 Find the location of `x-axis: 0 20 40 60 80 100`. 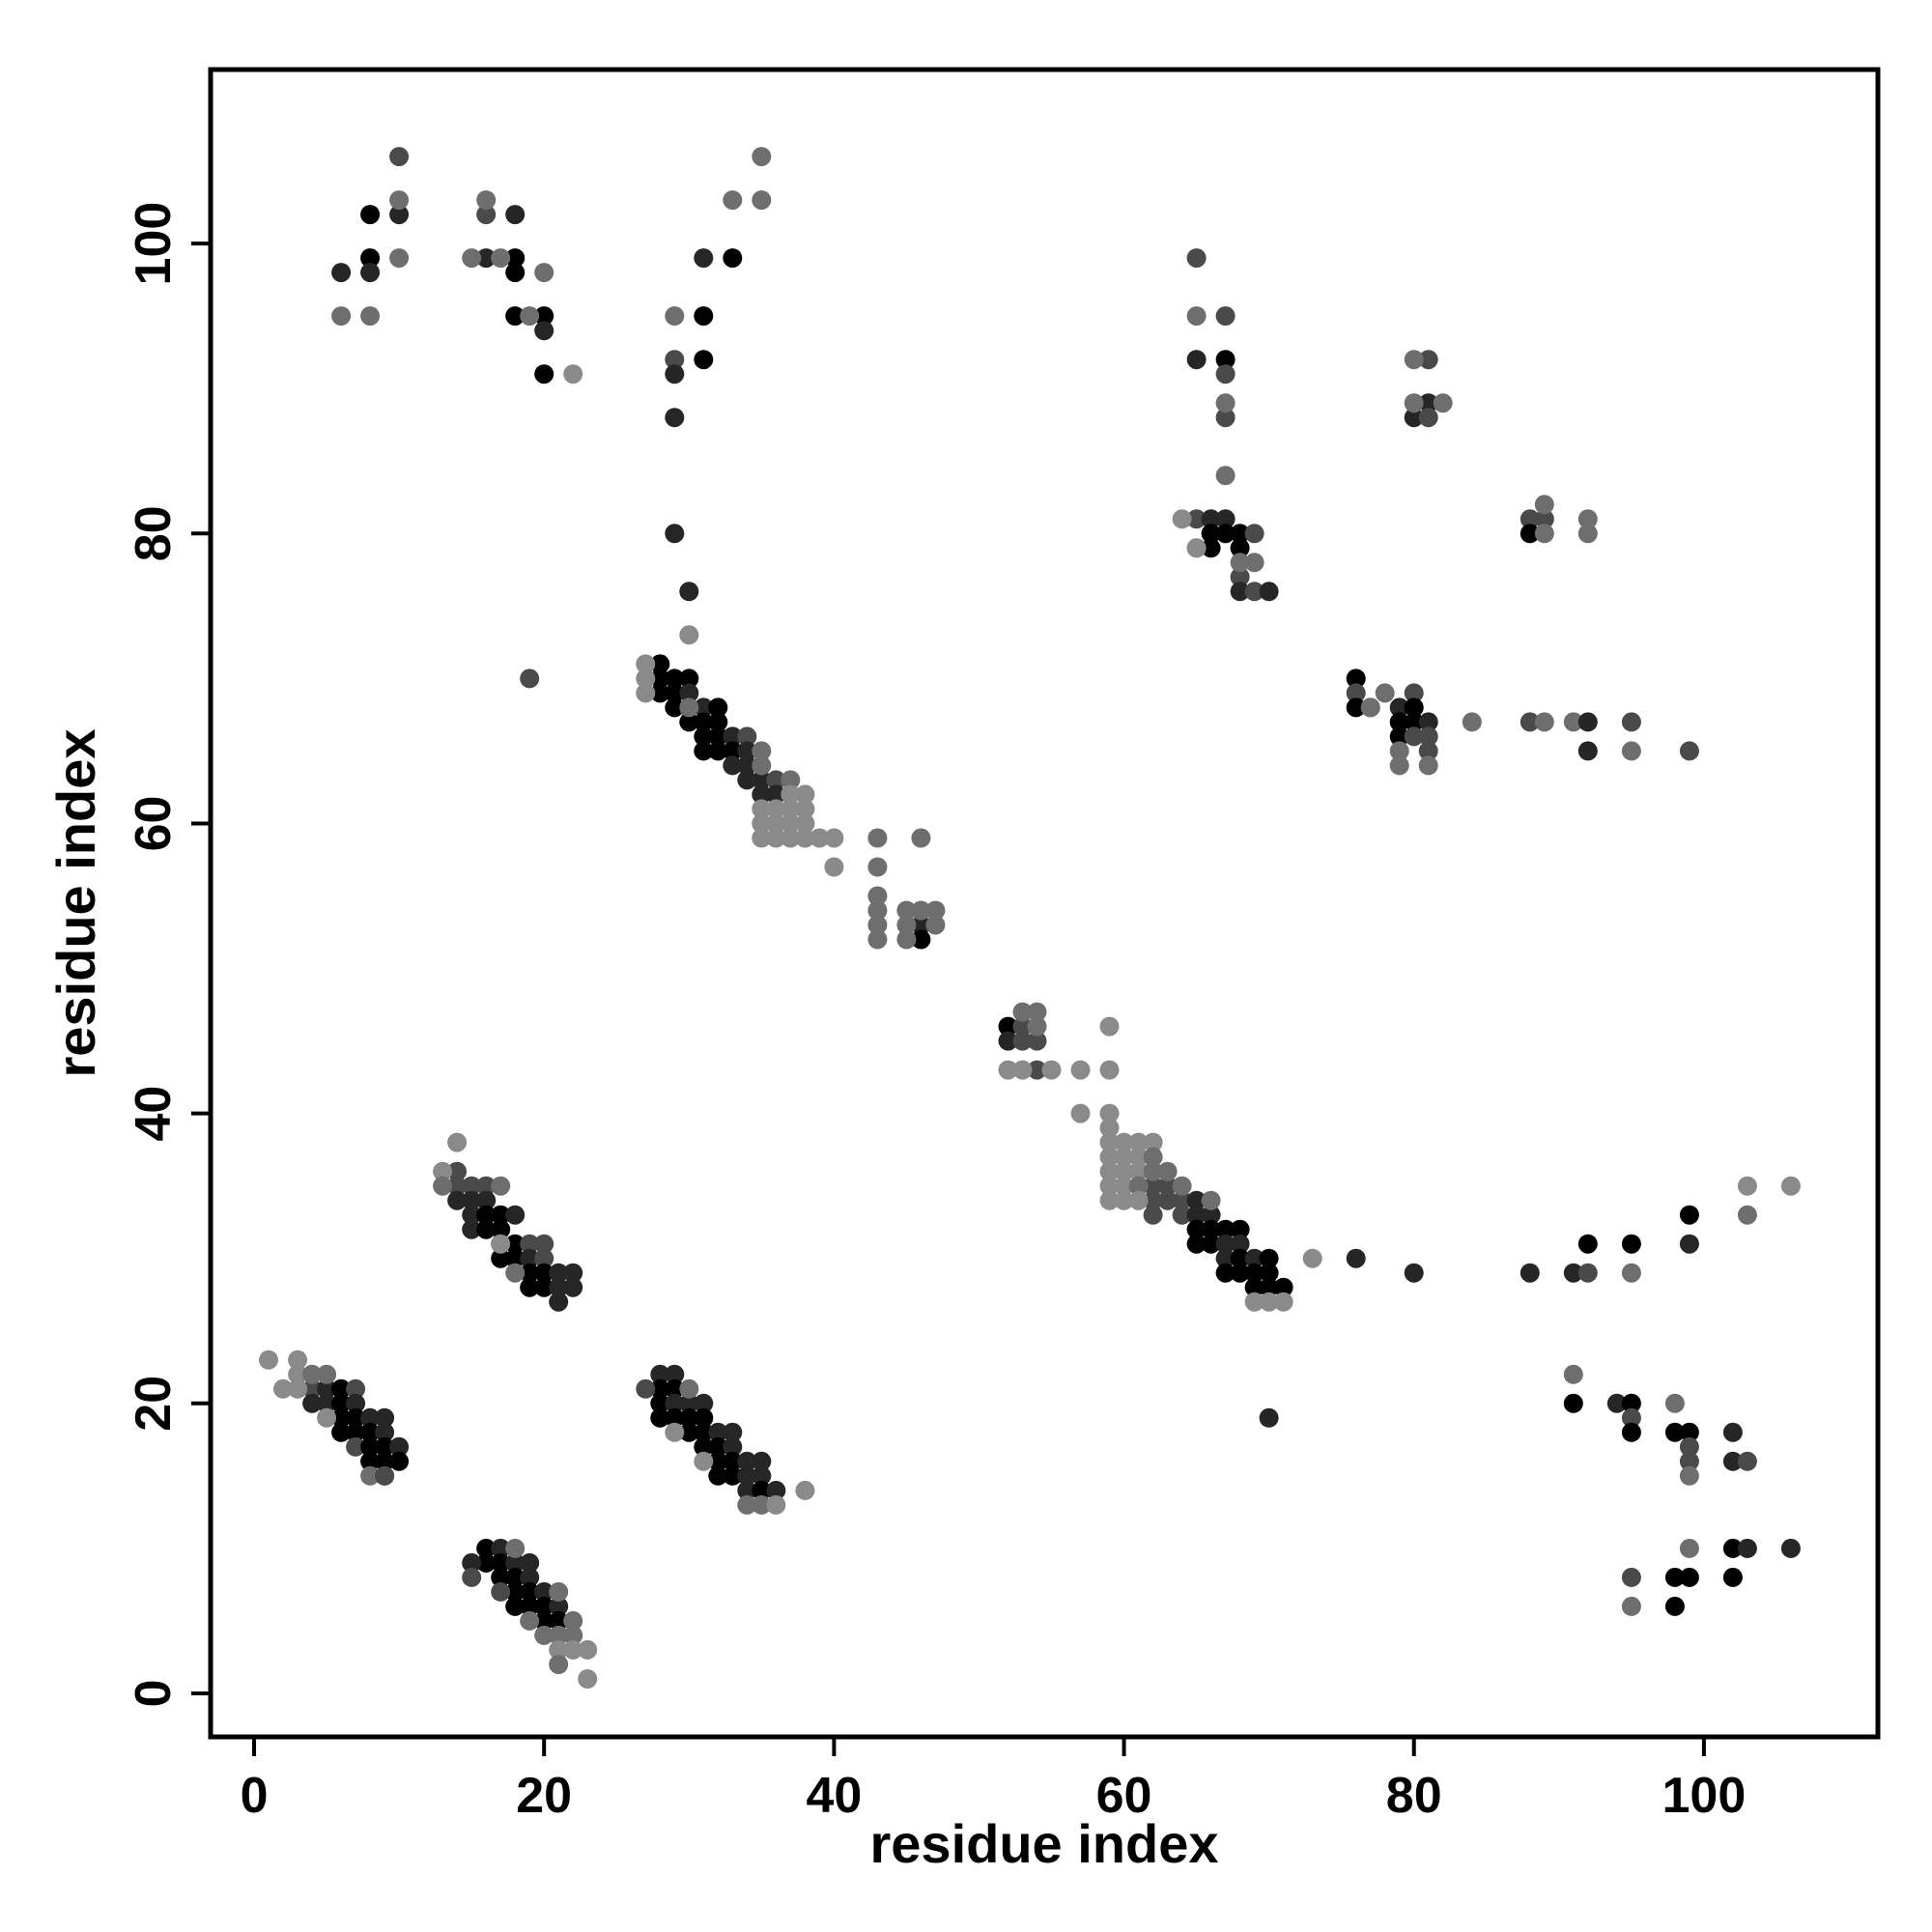

x-axis: 0 20 40 60 80 100 is located at coordinates (993, 1780).